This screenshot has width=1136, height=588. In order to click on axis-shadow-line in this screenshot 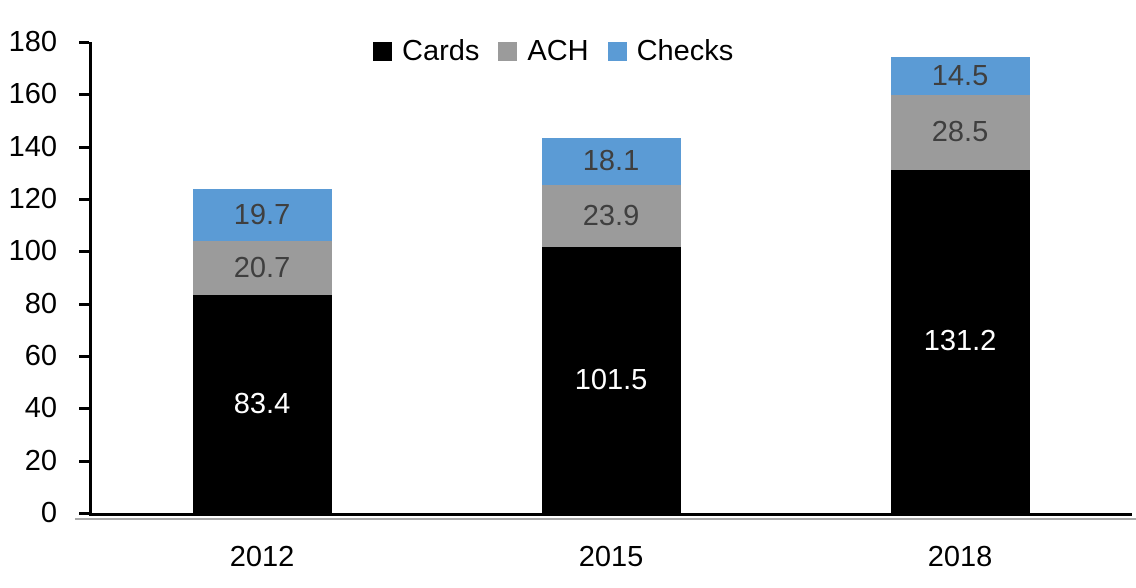, I will do `click(605, 519)`.